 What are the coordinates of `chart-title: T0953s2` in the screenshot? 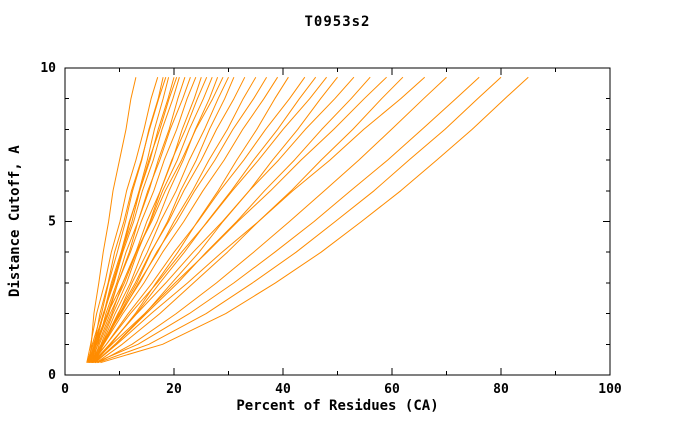 It's located at (337, 22).